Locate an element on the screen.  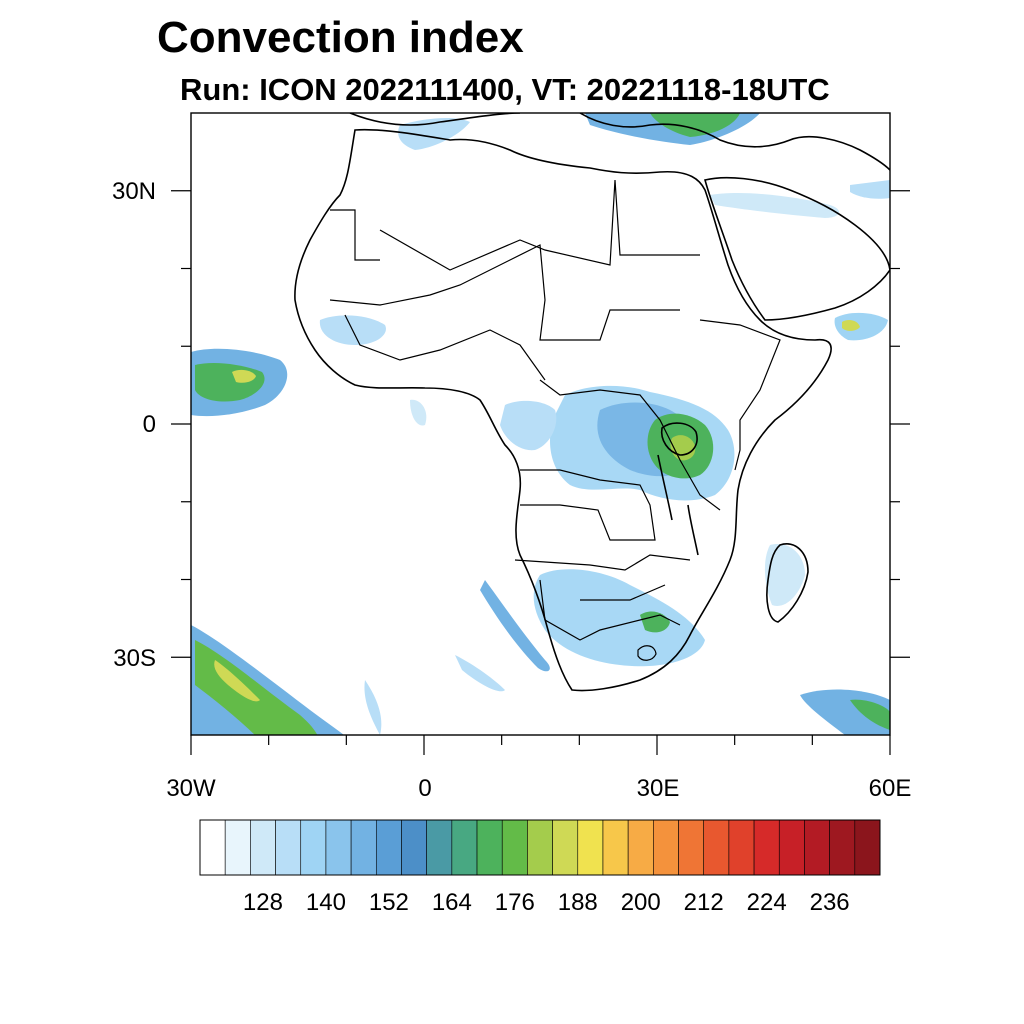
colorbar-border is located at coordinates (540, 847).